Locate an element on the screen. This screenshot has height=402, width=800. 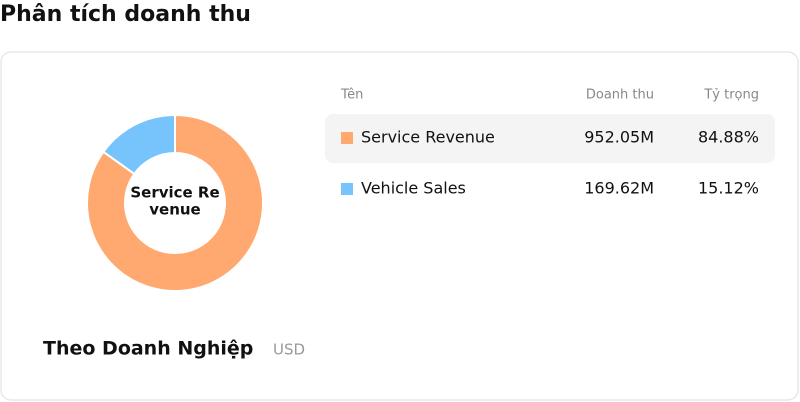
row-revenue: 952.05M is located at coordinates (619, 137).